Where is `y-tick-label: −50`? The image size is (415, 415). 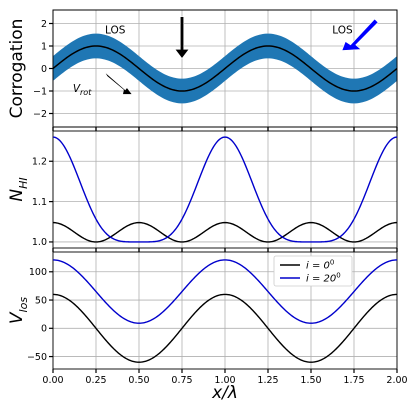
y-tick-label: −50 is located at coordinates (37, 357).